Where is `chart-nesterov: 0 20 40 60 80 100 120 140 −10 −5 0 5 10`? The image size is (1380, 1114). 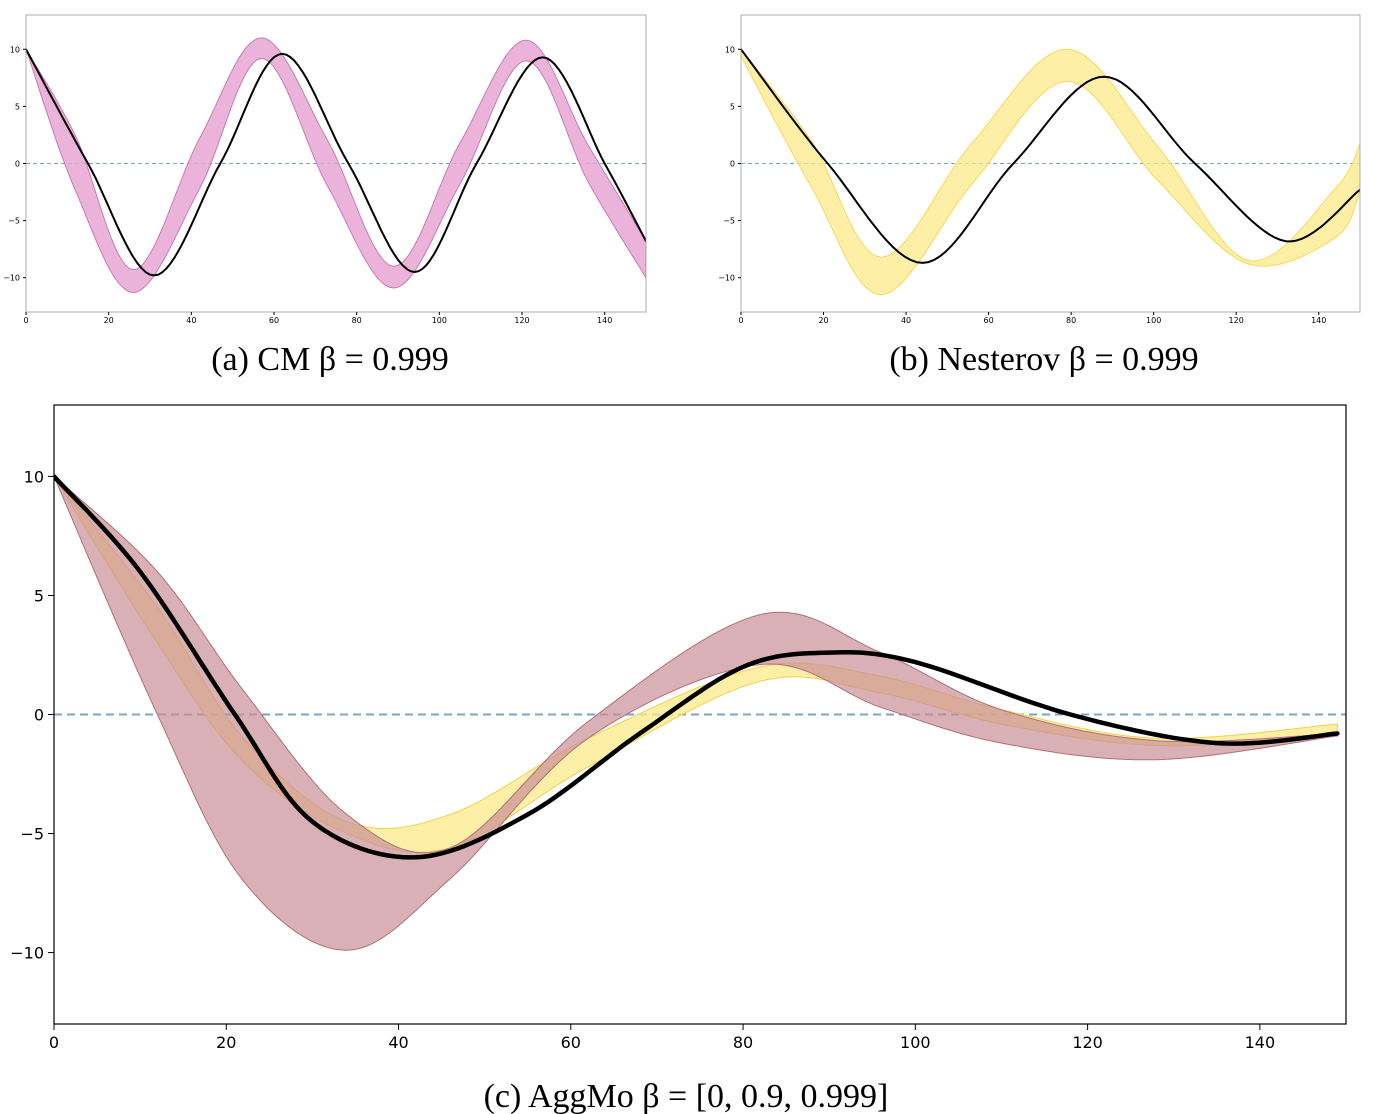
chart-nesterov: 0 20 40 60 80 100 120 140 −10 −5 0 5 10 is located at coordinates (1039, 169).